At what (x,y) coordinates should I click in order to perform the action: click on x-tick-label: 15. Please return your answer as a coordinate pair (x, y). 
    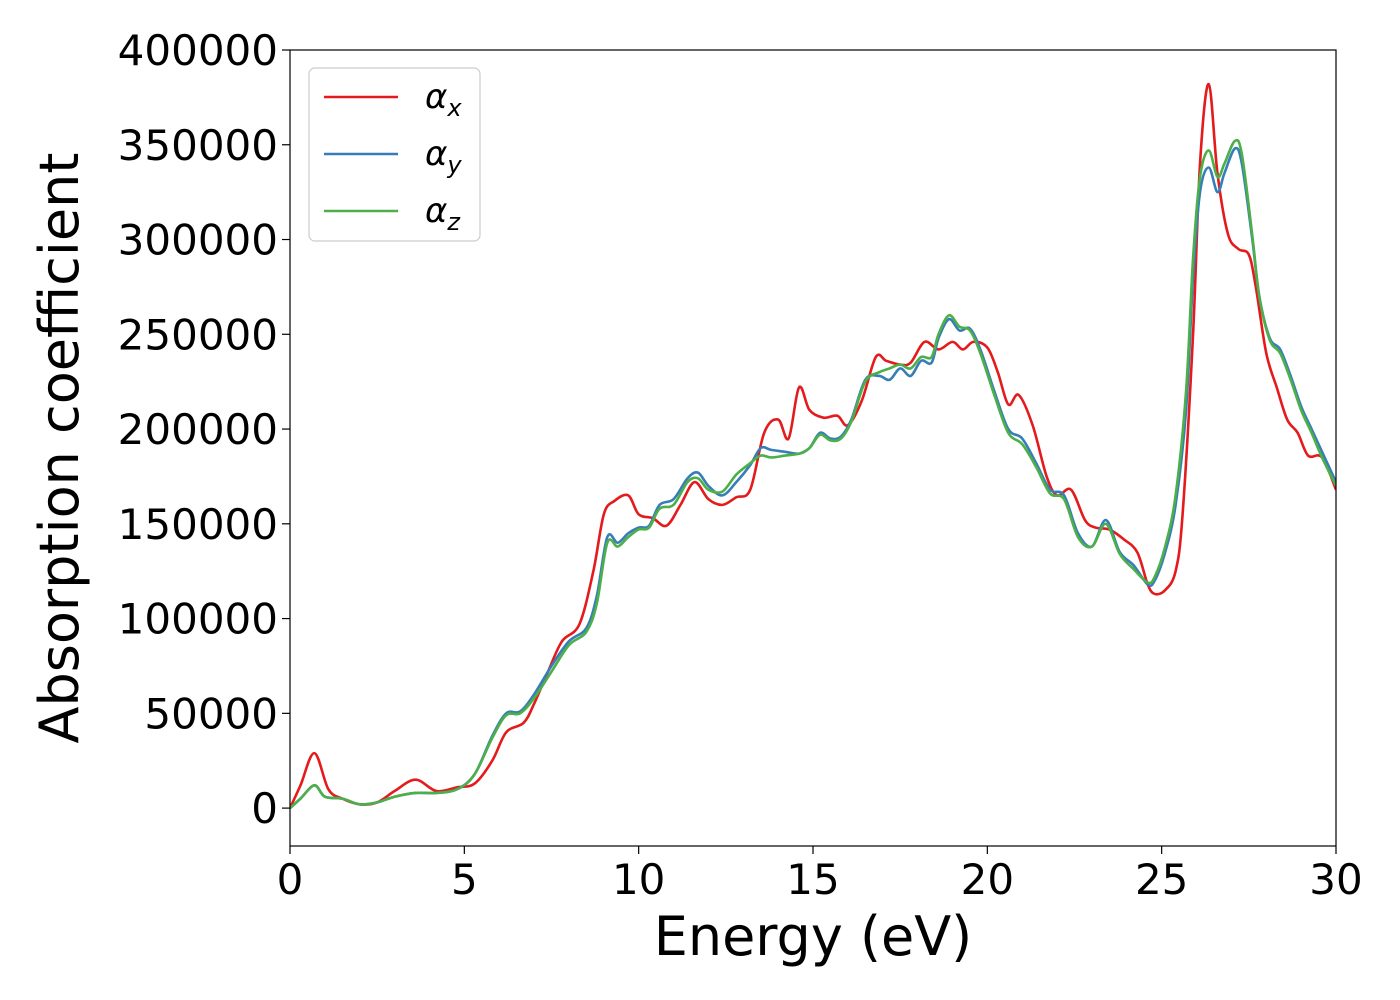
    Looking at the image, I should click on (812, 879).